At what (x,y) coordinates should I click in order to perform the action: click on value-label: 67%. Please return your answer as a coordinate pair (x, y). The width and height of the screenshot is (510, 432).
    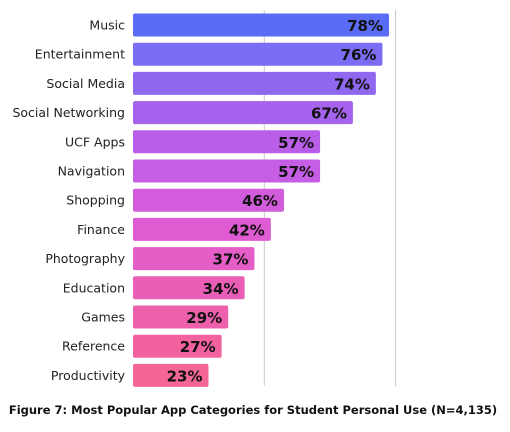
    Looking at the image, I should click on (329, 114).